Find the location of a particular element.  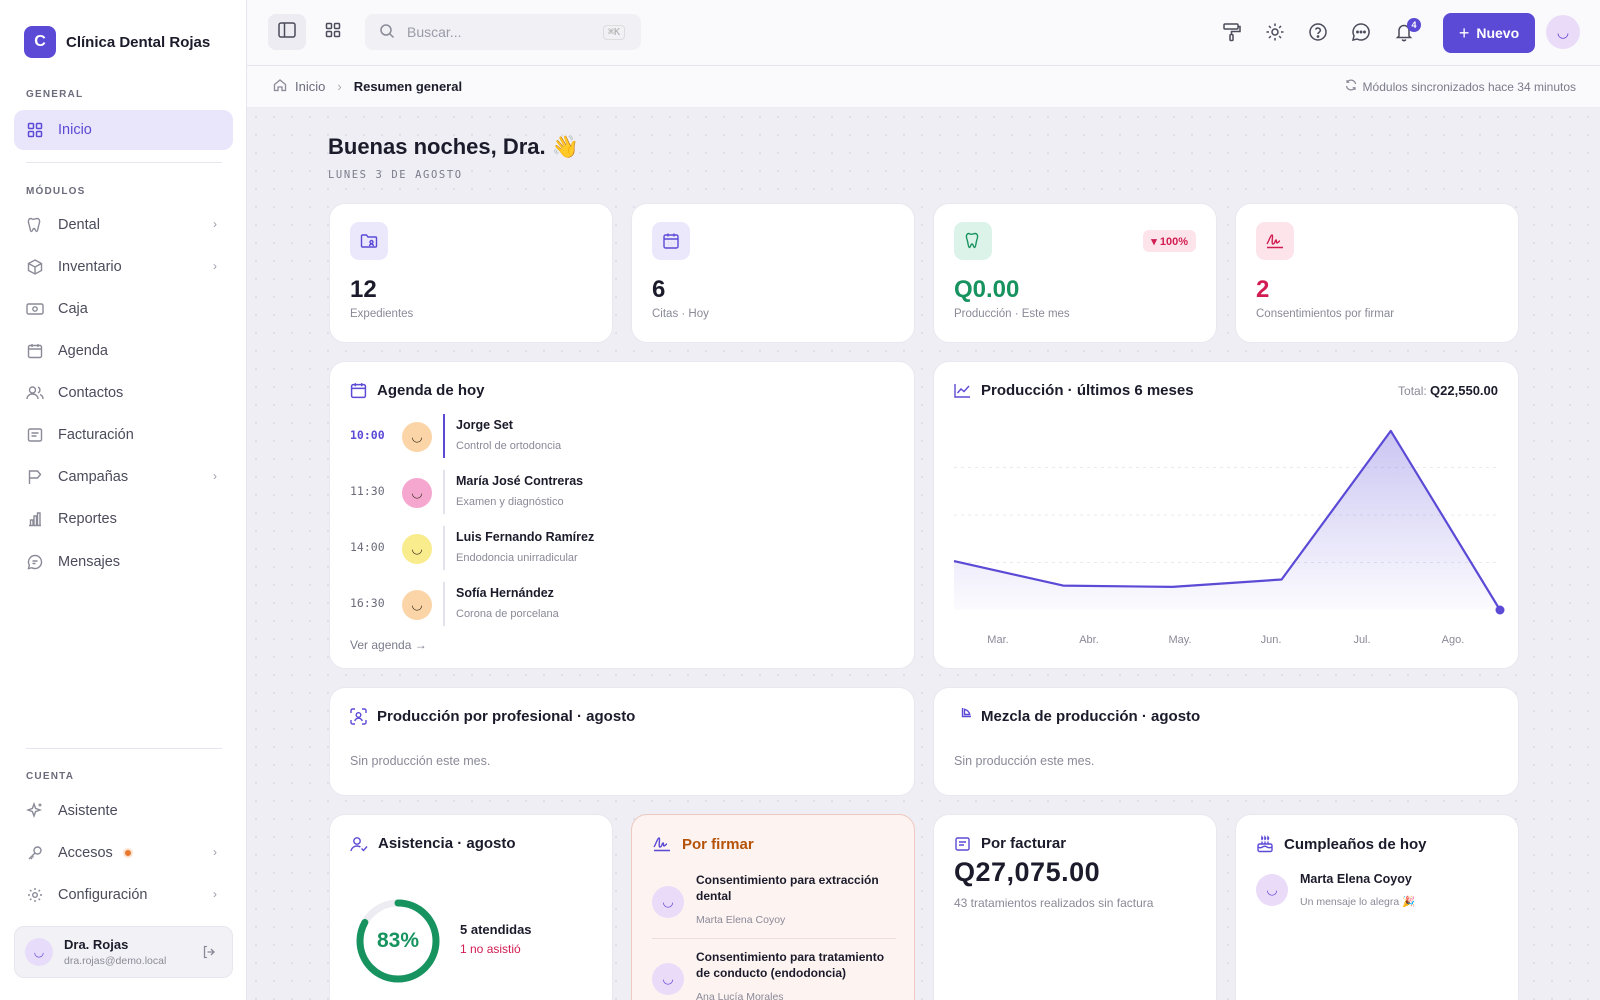

toggle-sidebar-button is located at coordinates (287, 32).